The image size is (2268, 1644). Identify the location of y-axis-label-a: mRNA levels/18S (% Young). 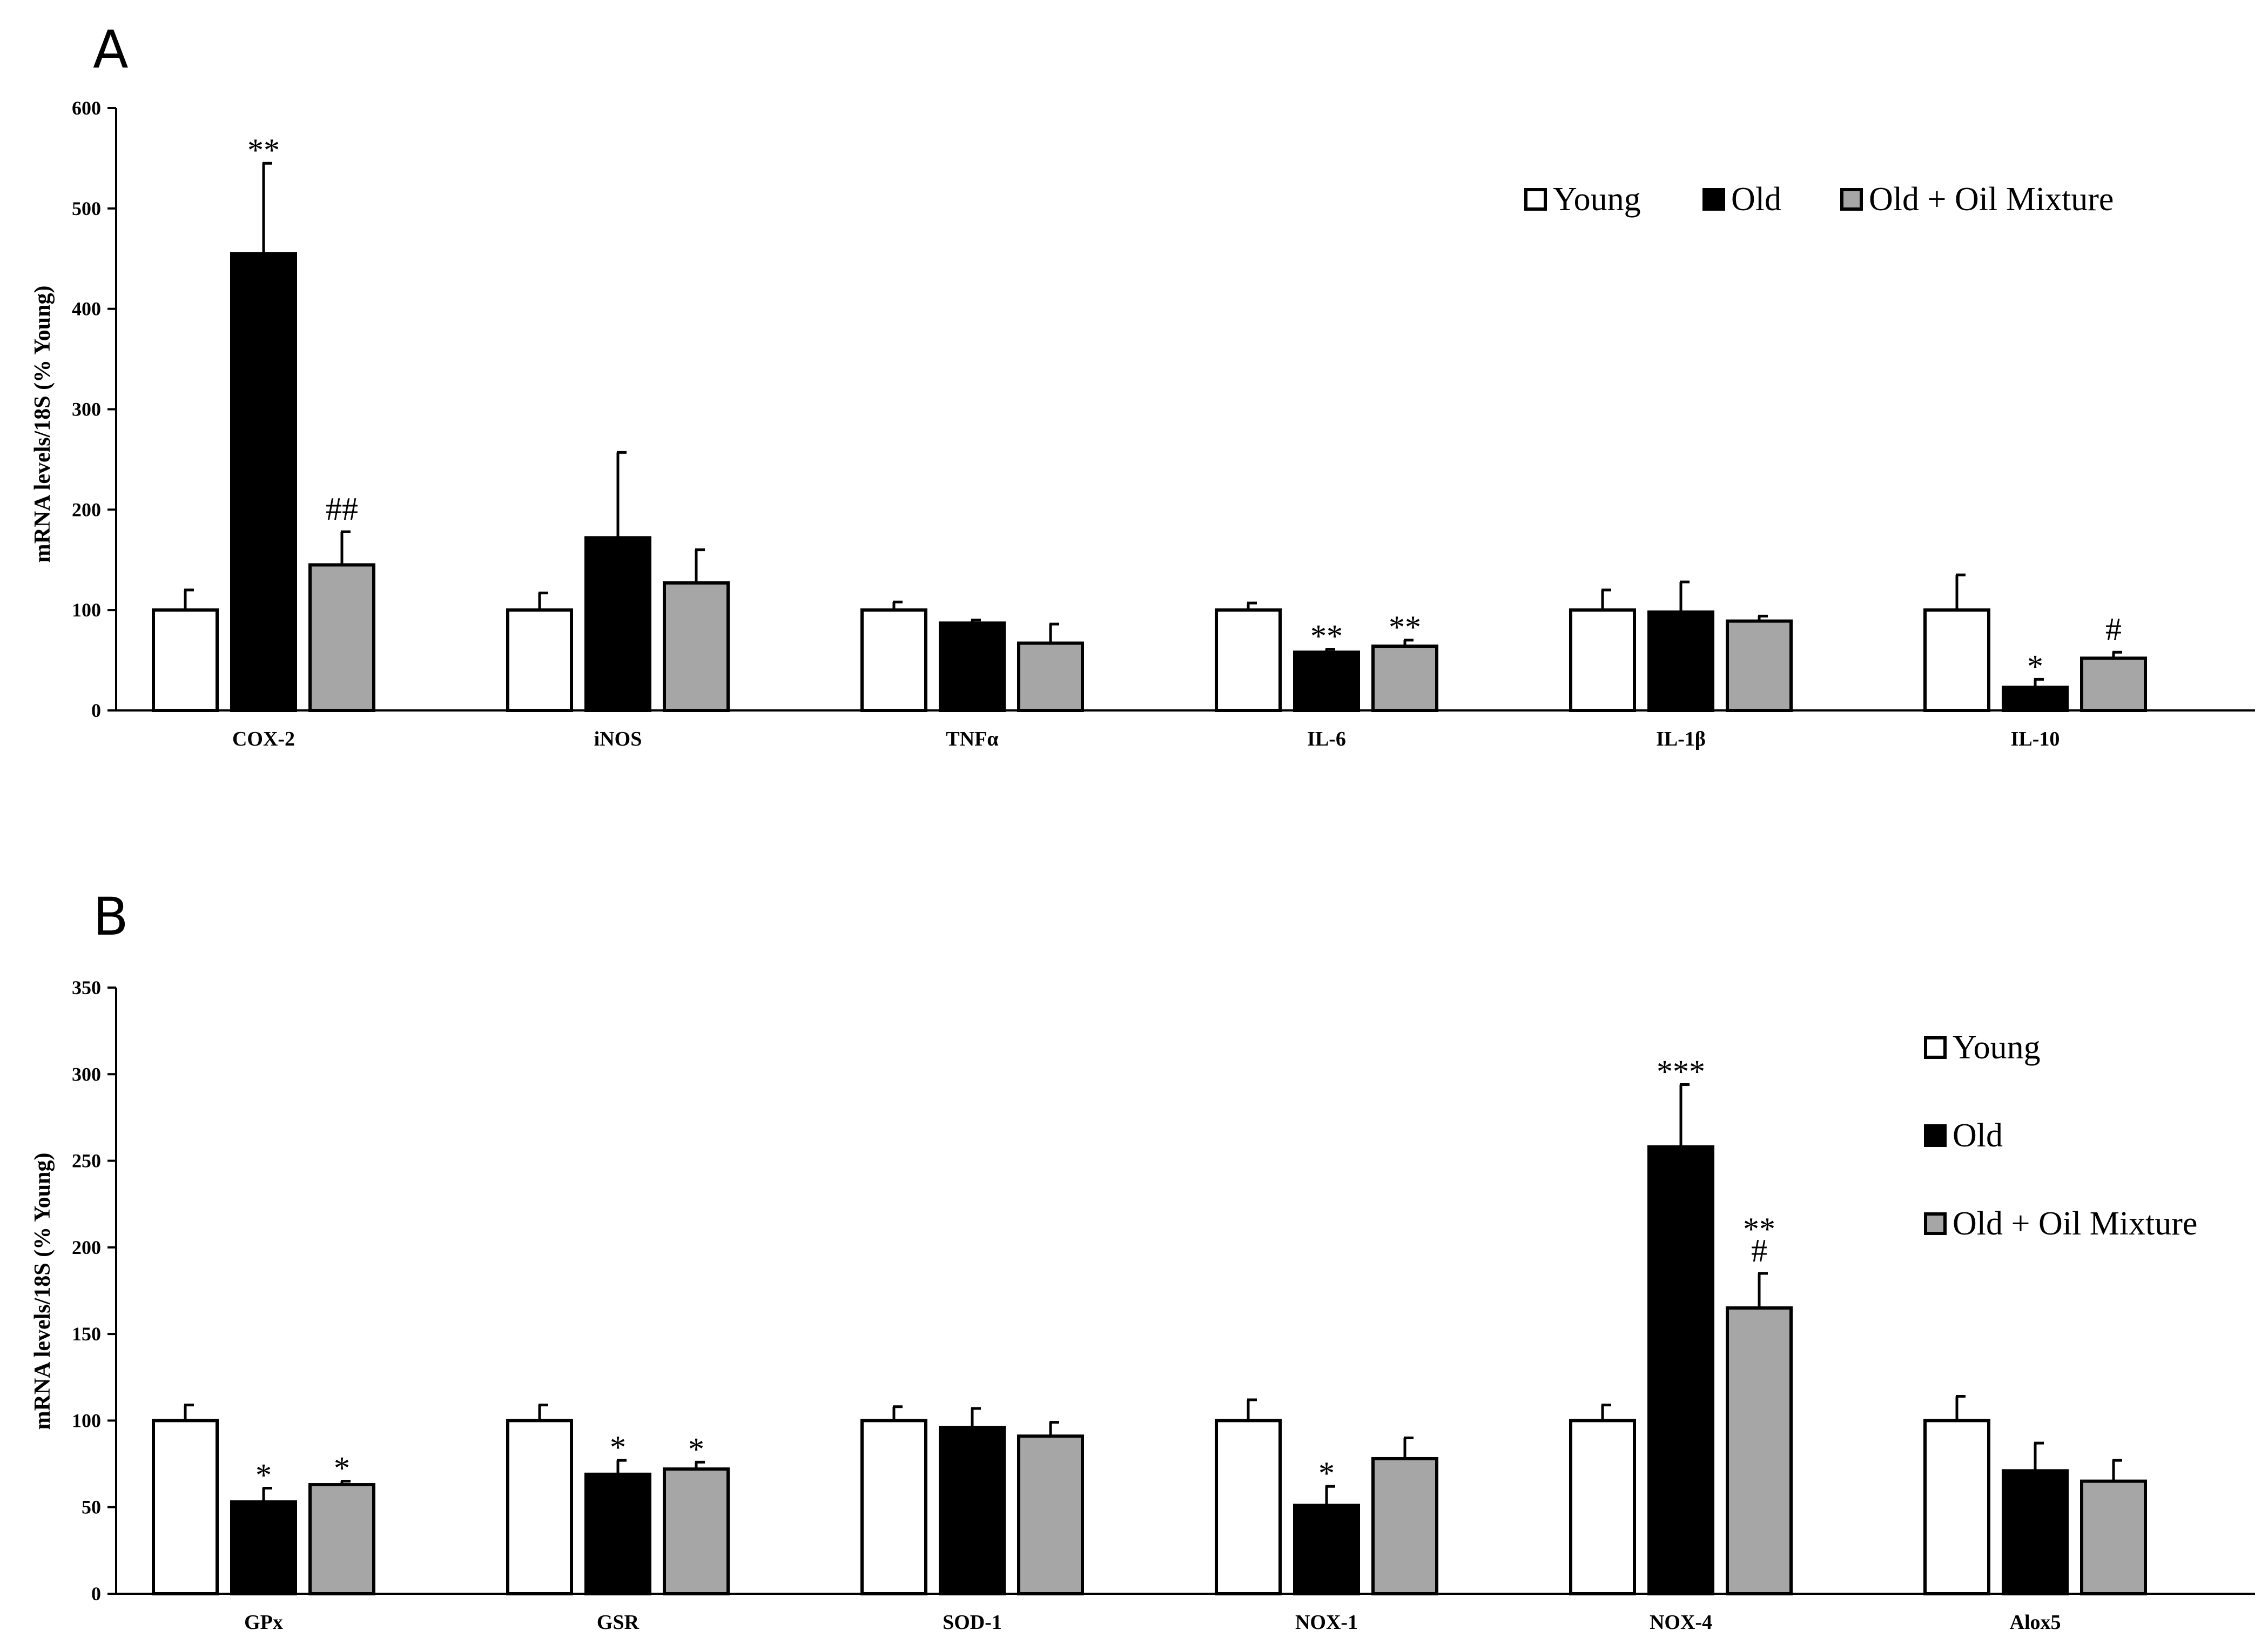
(42, 424).